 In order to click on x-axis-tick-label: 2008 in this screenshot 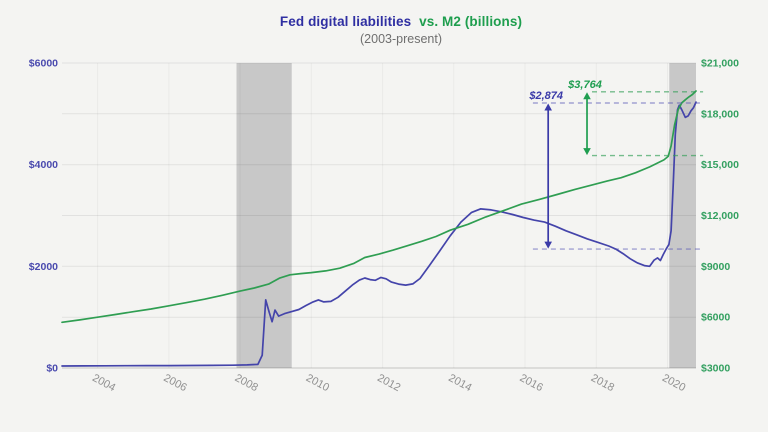, I will do `click(246, 383)`.